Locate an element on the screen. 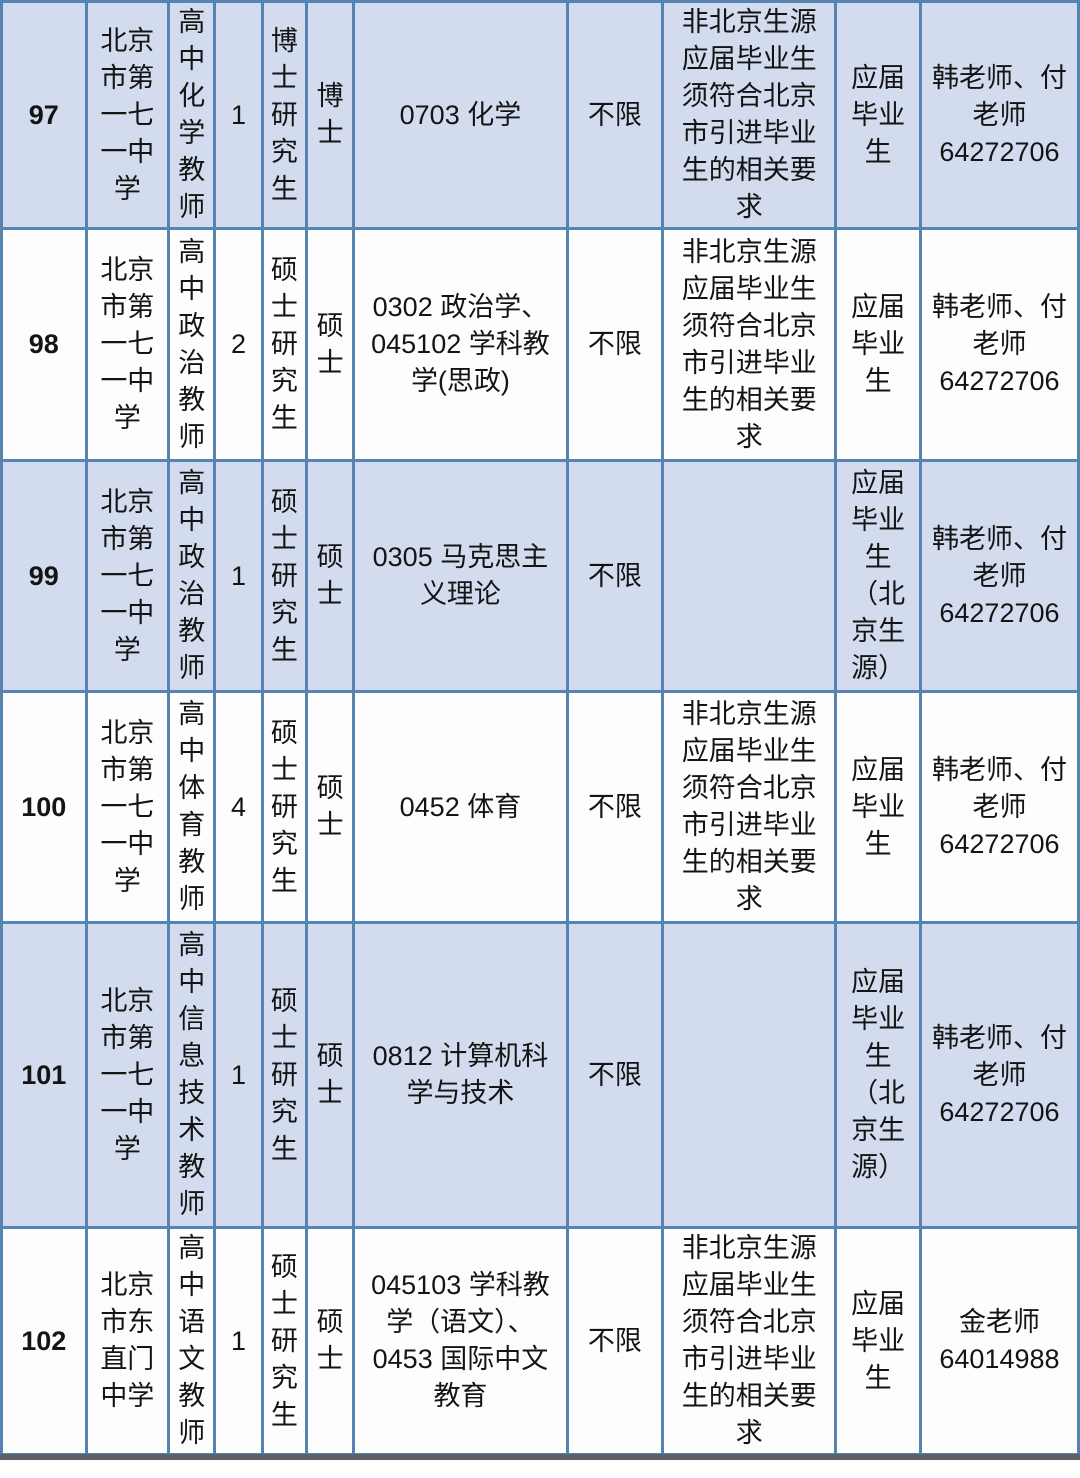  cell-position: 高 中 语 文 教 师 is located at coordinates (192, 1341).